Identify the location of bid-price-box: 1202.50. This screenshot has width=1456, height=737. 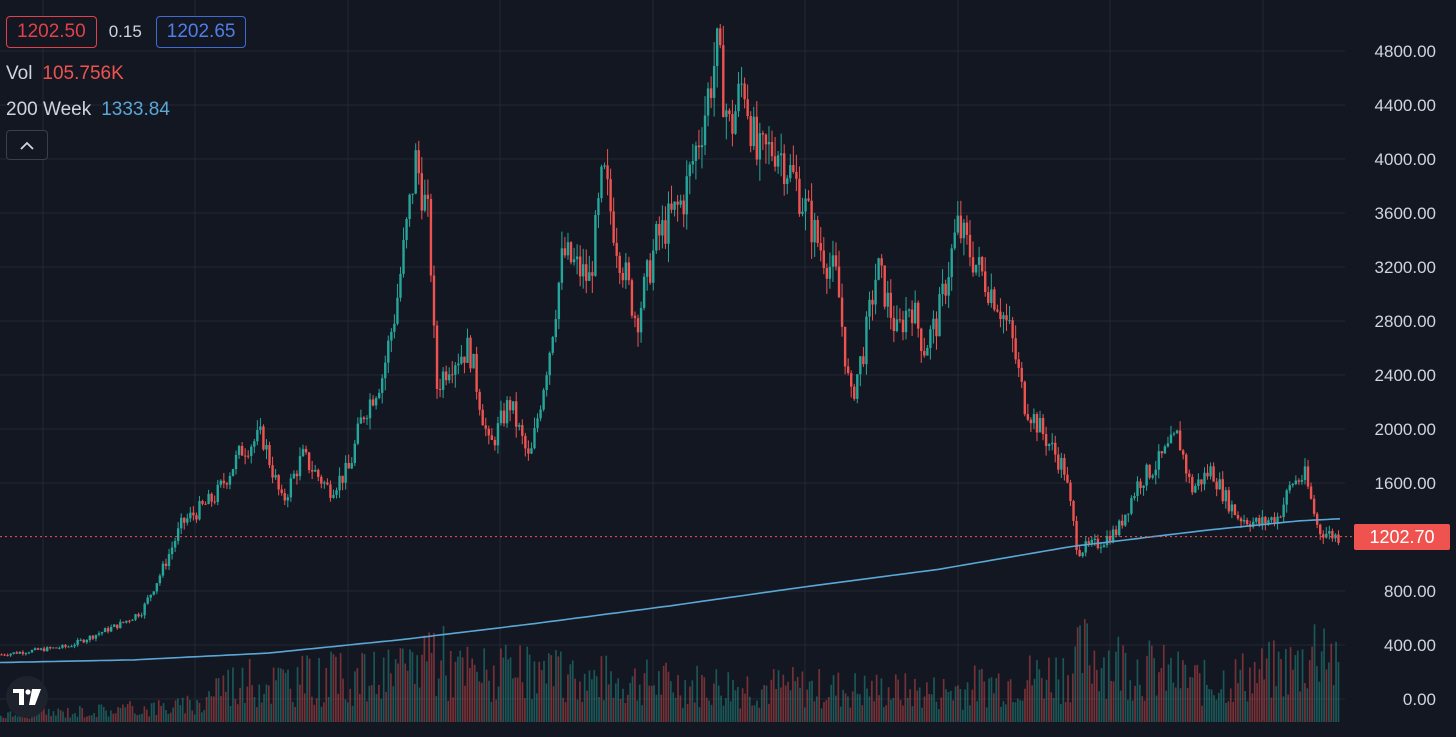
(51, 32).